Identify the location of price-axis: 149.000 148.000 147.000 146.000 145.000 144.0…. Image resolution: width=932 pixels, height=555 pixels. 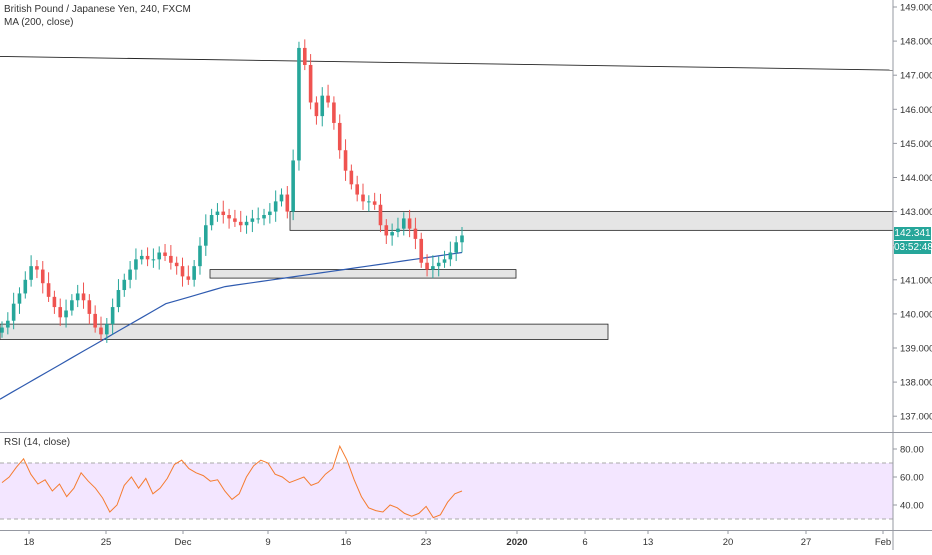
(912, 213).